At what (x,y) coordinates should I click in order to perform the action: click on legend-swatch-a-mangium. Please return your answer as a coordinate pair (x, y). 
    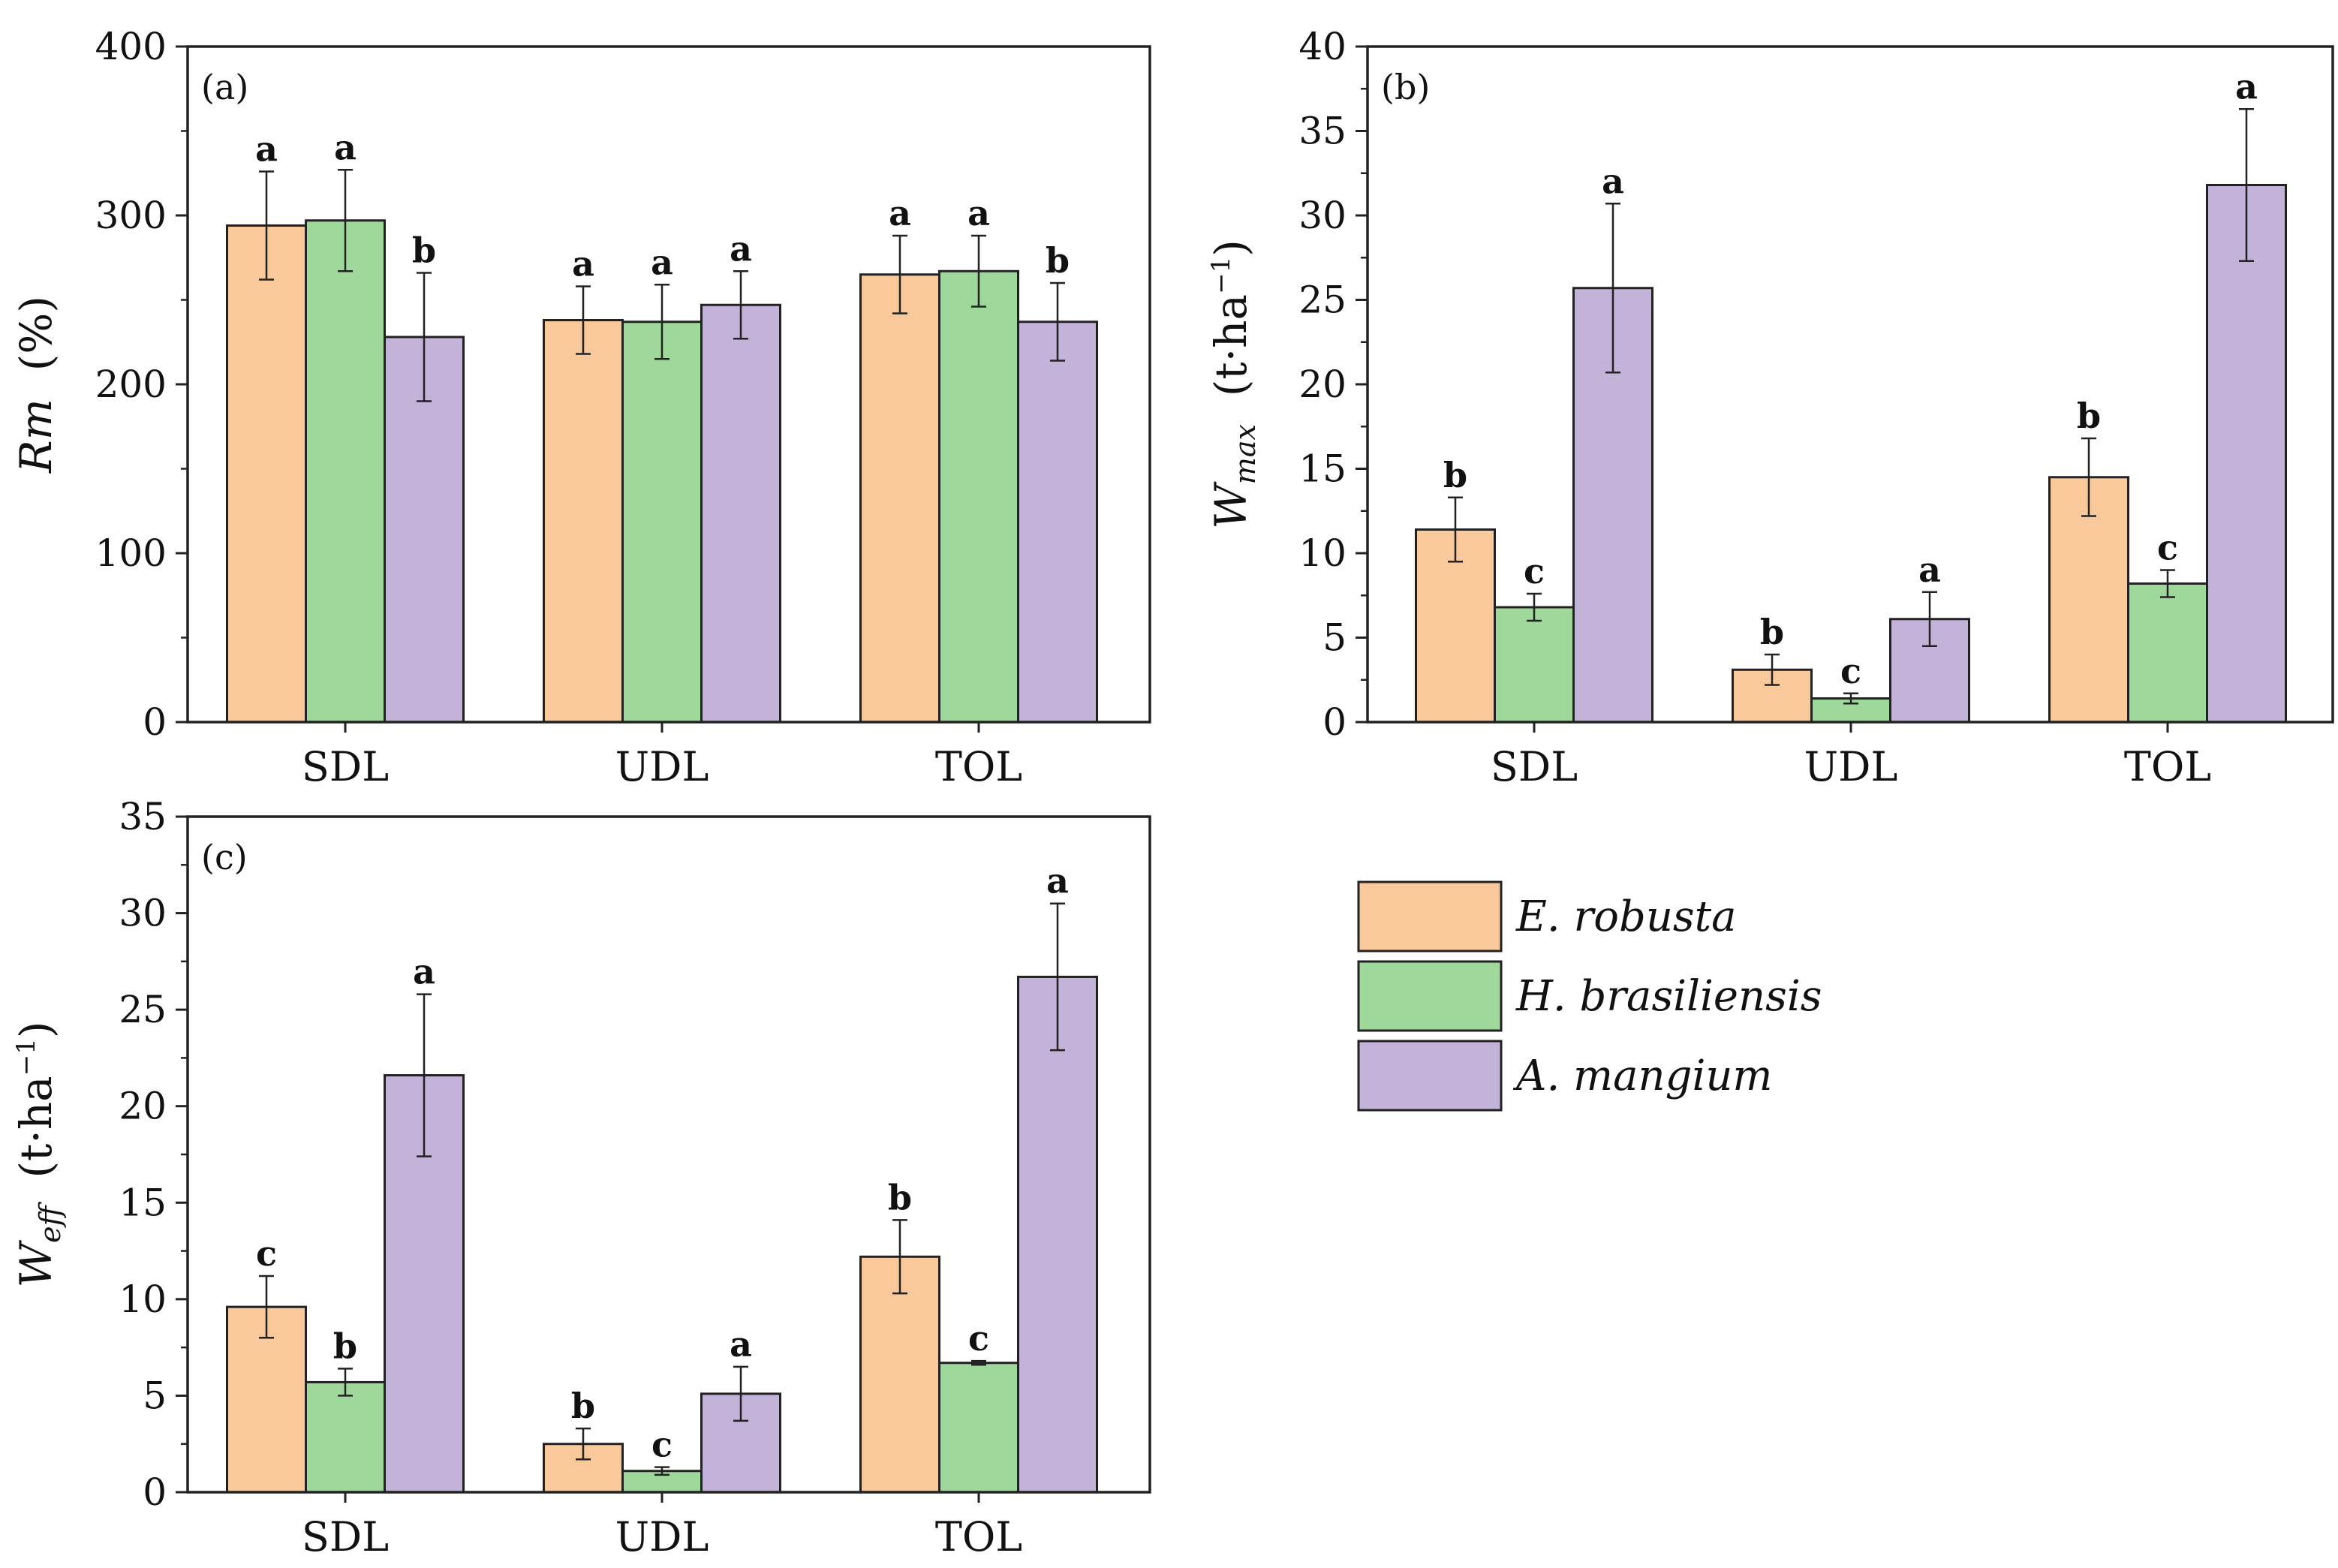
    Looking at the image, I should click on (1430, 1076).